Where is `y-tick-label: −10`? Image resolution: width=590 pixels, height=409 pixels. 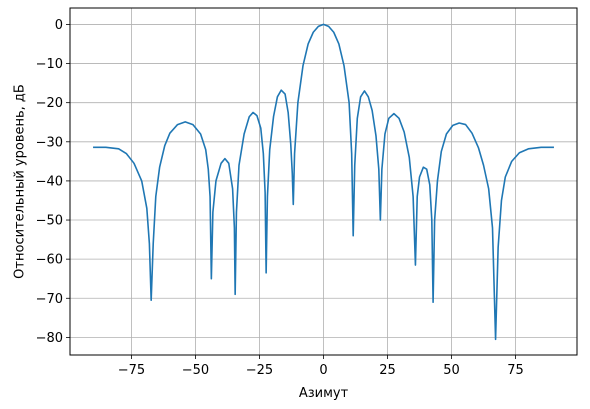 y-tick-label: −10 is located at coordinates (49, 64).